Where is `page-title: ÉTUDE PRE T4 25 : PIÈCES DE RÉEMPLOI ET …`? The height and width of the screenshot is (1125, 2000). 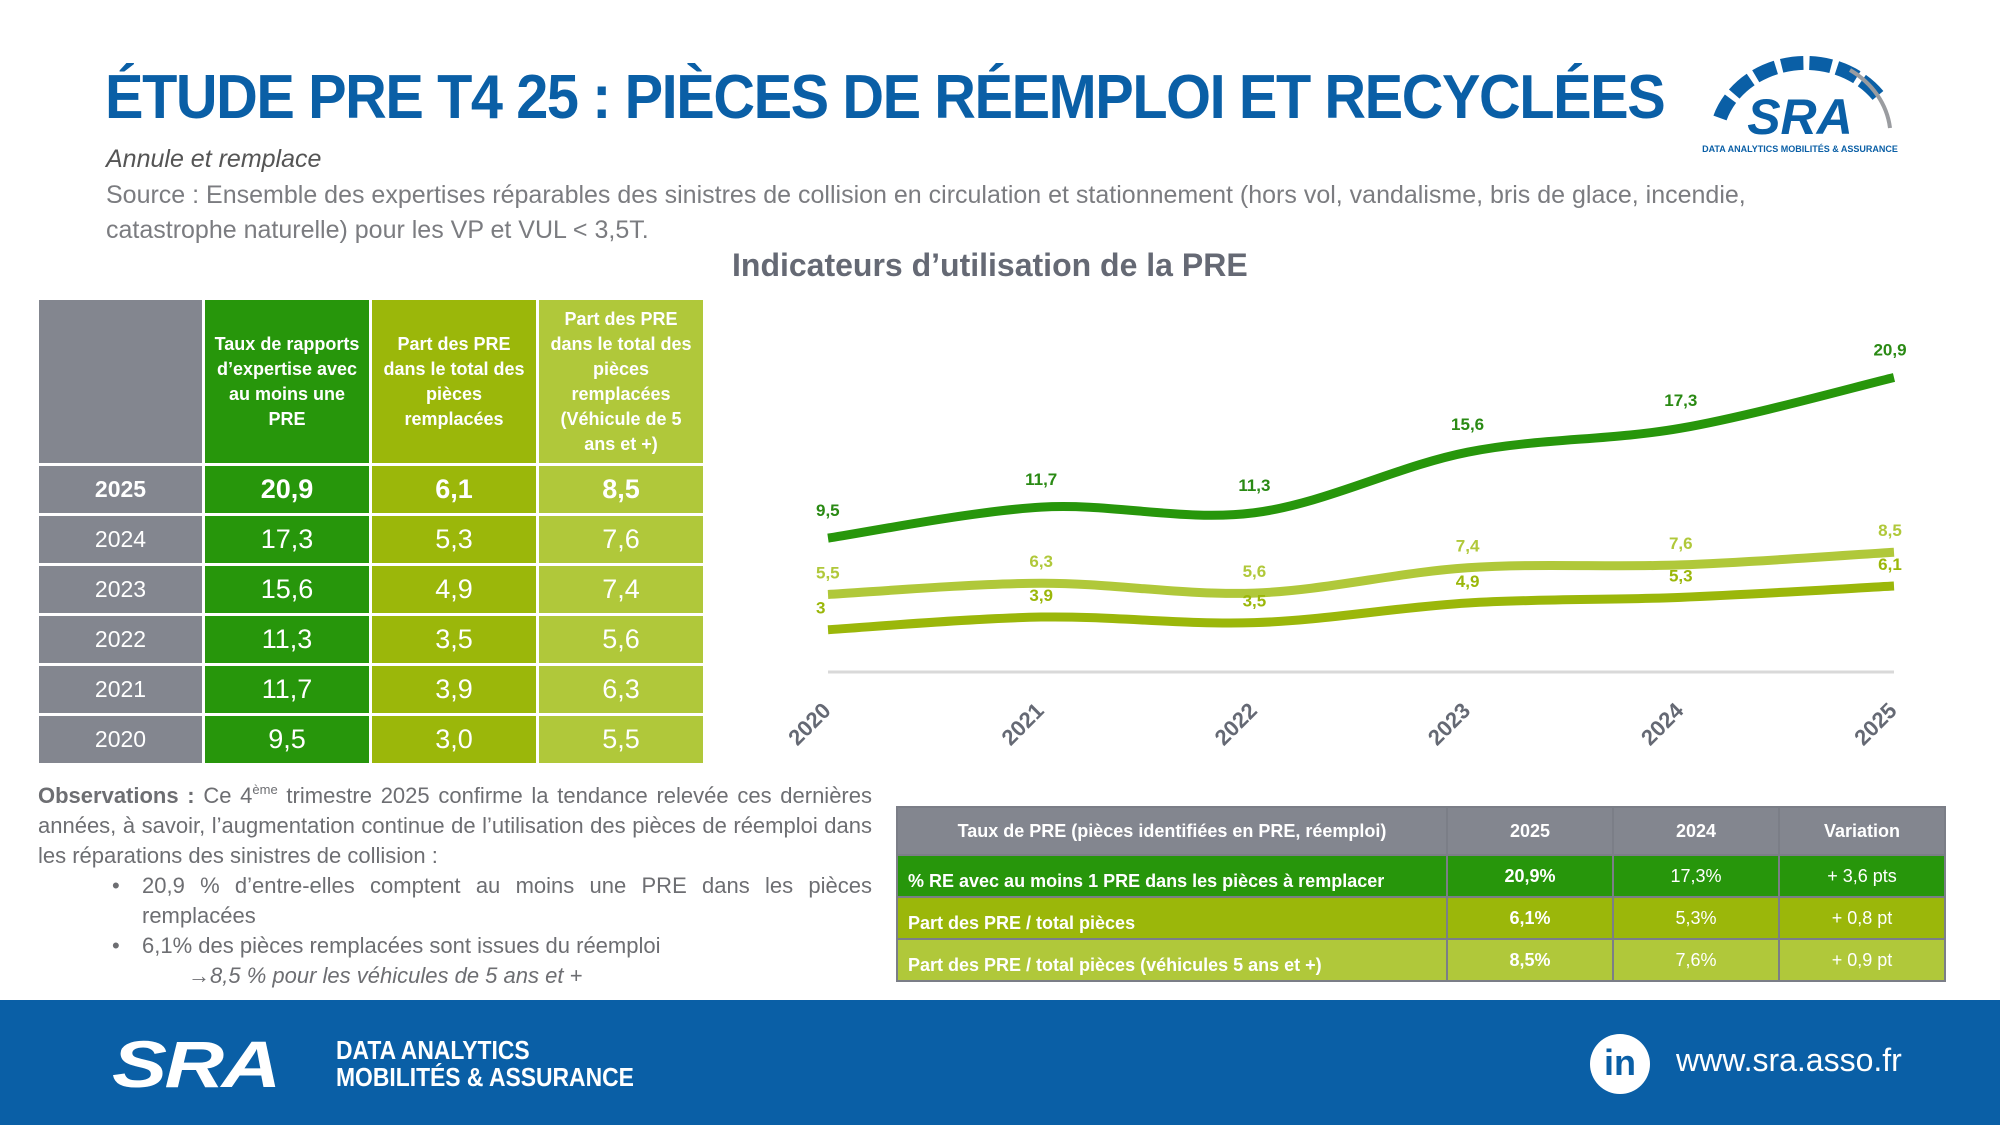 page-title: ÉTUDE PRE T4 25 : PIÈCES DE RÉEMPLOI ET … is located at coordinates (885, 97).